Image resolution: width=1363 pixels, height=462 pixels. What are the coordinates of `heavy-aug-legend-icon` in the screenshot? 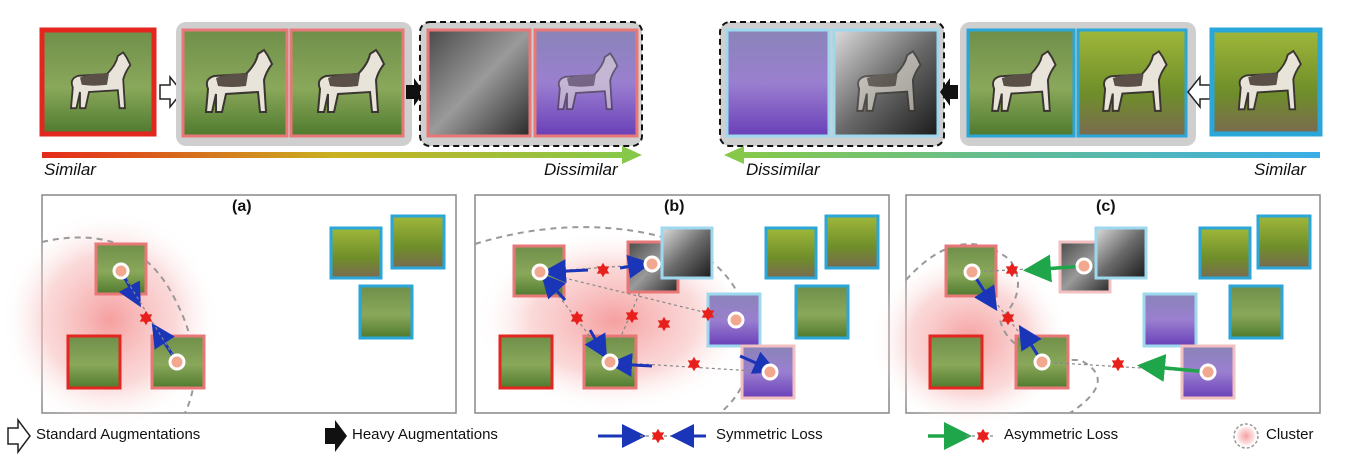 It's located at (336, 436).